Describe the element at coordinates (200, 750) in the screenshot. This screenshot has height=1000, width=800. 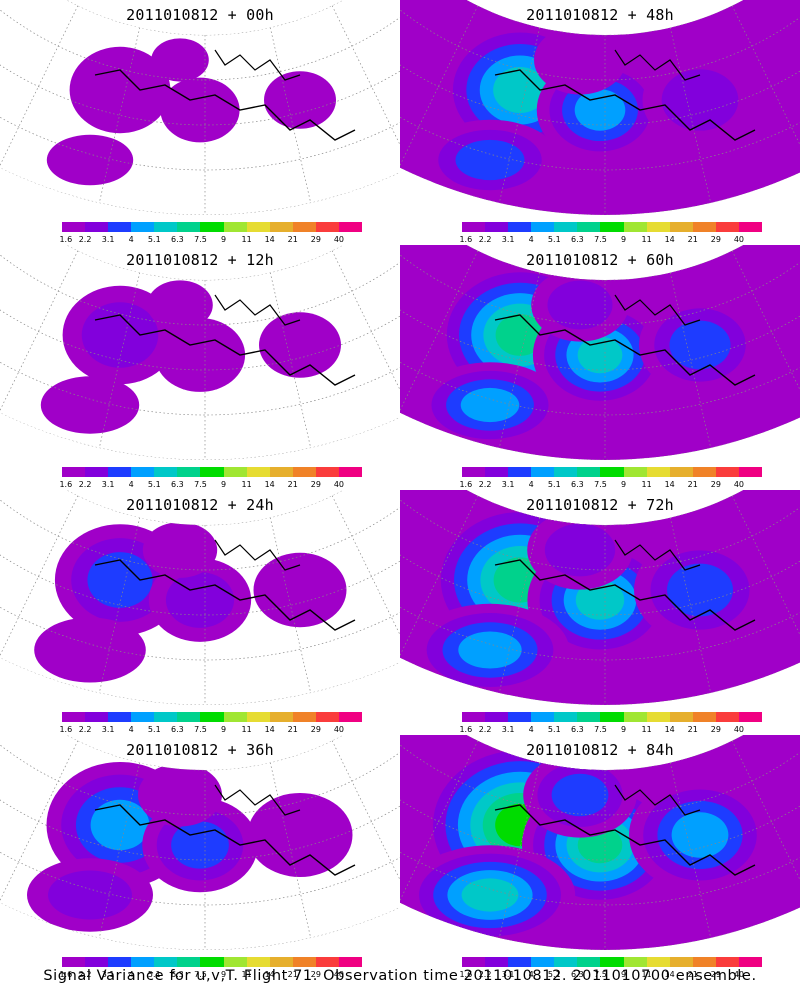
I see `panel-title: 2011010812 + 36h` at that location.